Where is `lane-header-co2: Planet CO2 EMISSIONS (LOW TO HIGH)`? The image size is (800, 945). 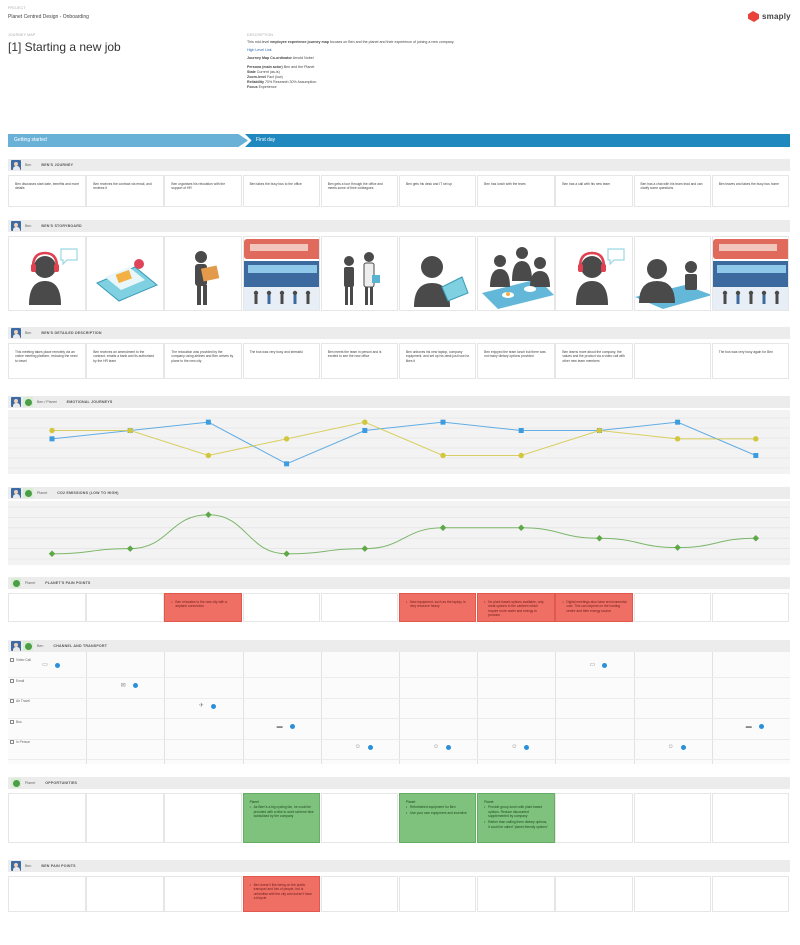
lane-header-co2: Planet CO2 EMISSIONS (LOW TO HIGH) is located at coordinates (399, 493).